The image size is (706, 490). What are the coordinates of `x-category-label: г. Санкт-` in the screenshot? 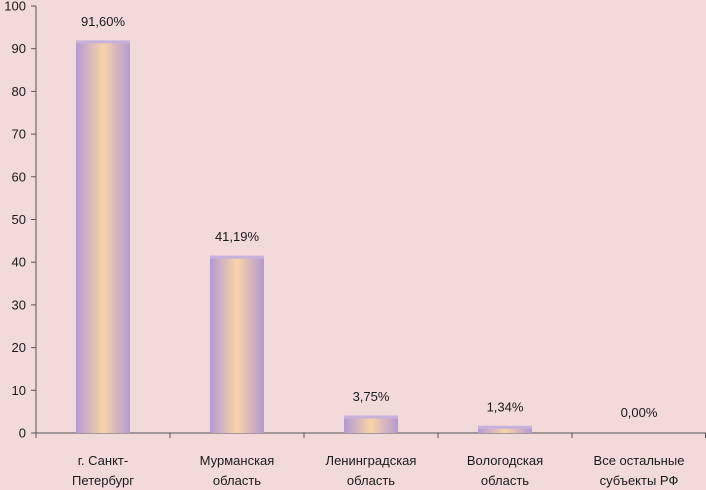 It's located at (103, 460).